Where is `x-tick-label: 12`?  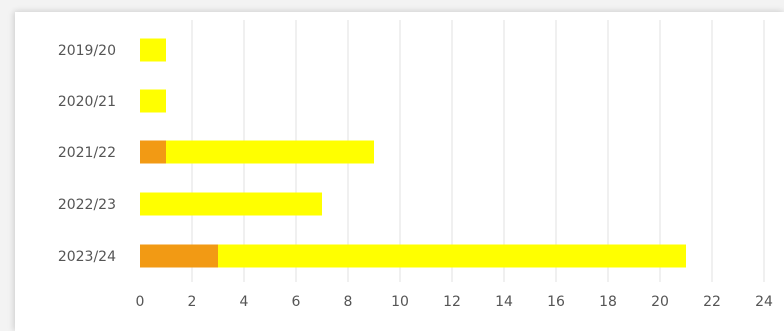
x-tick-label: 12 is located at coordinates (452, 302).